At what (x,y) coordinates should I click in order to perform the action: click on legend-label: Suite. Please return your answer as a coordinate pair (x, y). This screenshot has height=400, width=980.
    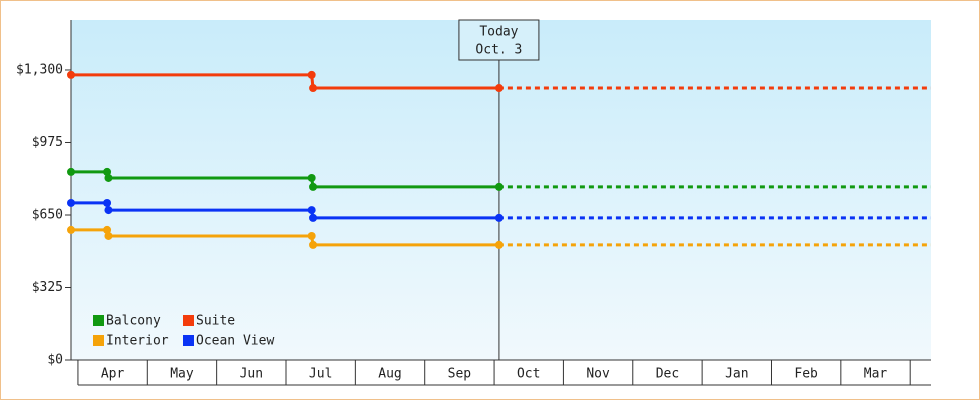
    Looking at the image, I should click on (215, 321).